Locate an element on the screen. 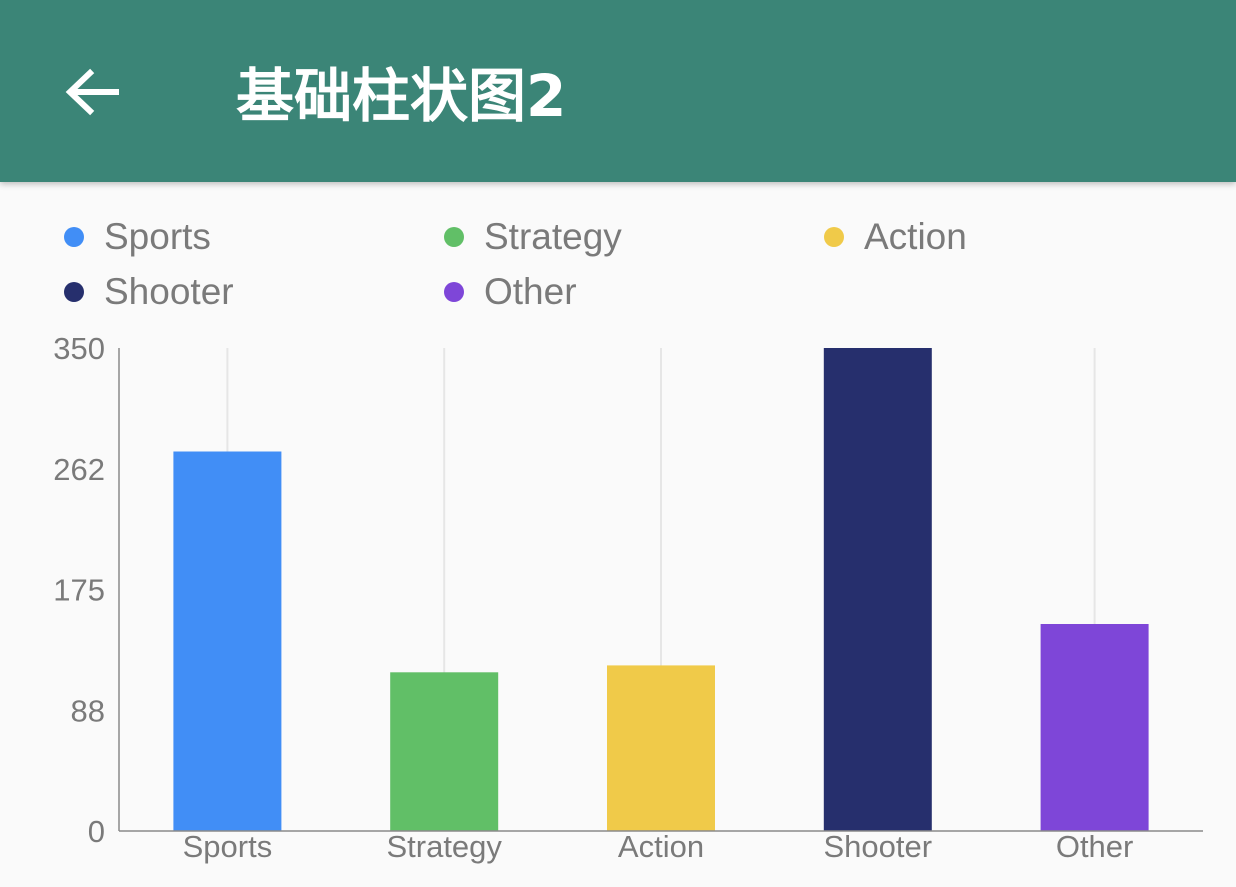  bar-action is located at coordinates (661, 748).